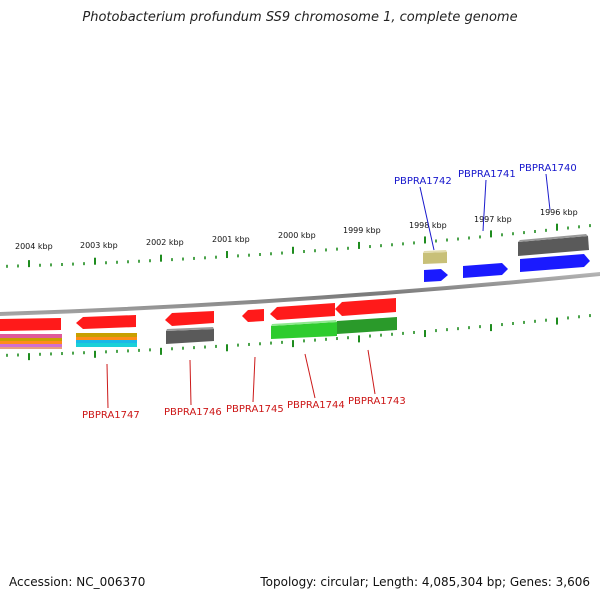 The width and height of the screenshot is (600, 600). Describe the element at coordinates (423, 181) in the screenshot. I see `gene-label: PBPRA1742` at that location.